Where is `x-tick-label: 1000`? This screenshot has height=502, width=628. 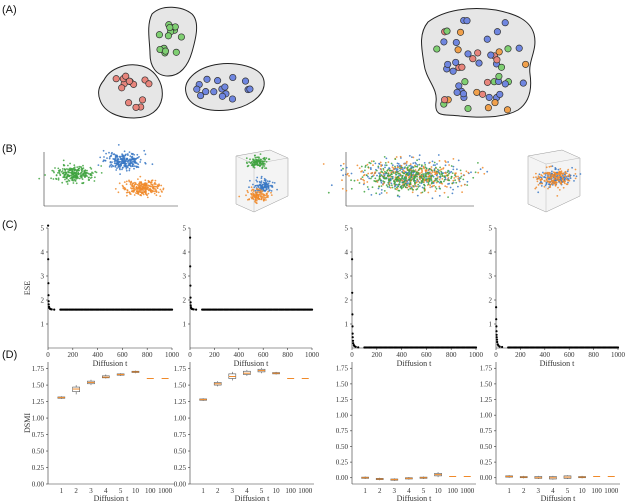 x-tick-label: 1000 is located at coordinates (165, 491).